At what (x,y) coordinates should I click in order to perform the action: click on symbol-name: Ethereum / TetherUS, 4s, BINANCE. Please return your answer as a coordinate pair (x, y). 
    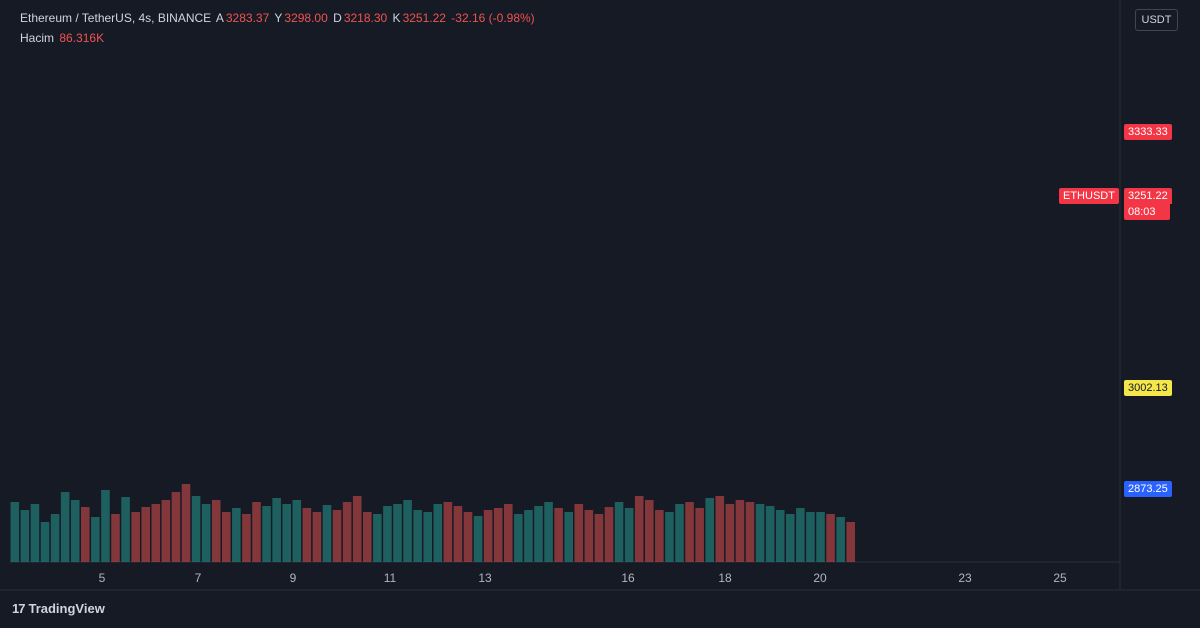
    Looking at the image, I should click on (116, 18).